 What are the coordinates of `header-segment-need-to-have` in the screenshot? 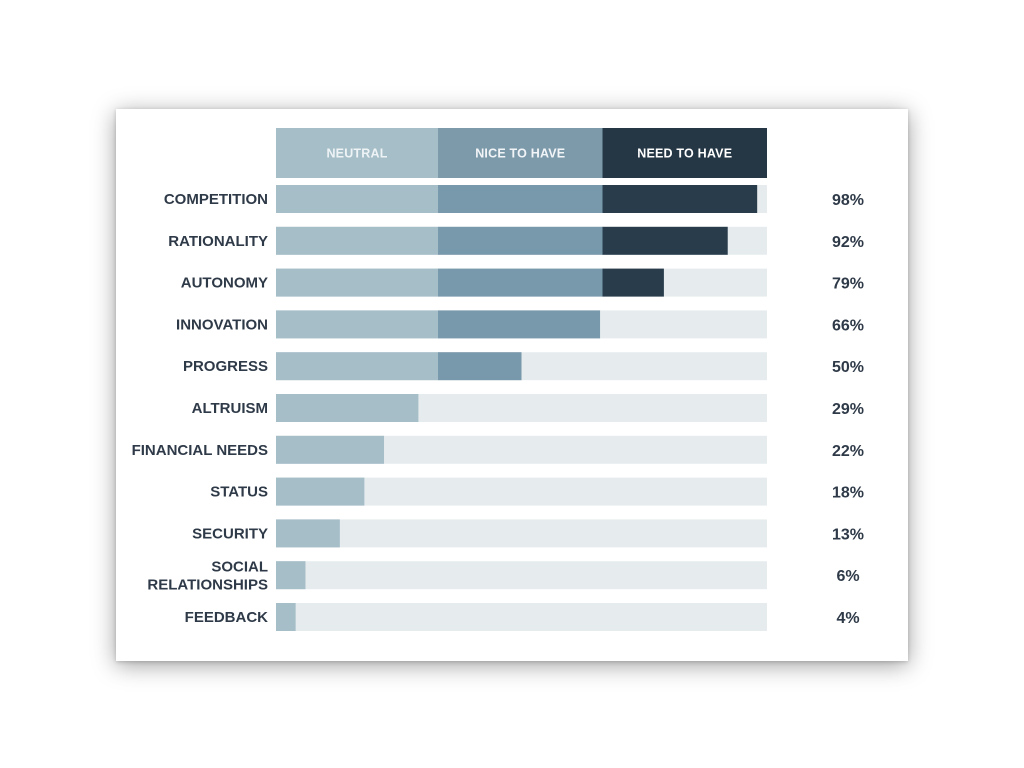 It's located at (684, 153).